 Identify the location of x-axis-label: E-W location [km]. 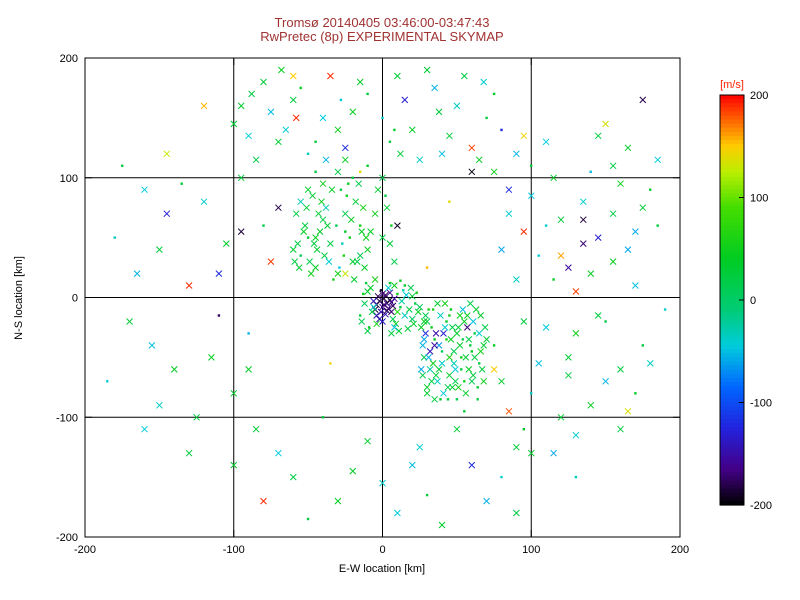
(382, 569).